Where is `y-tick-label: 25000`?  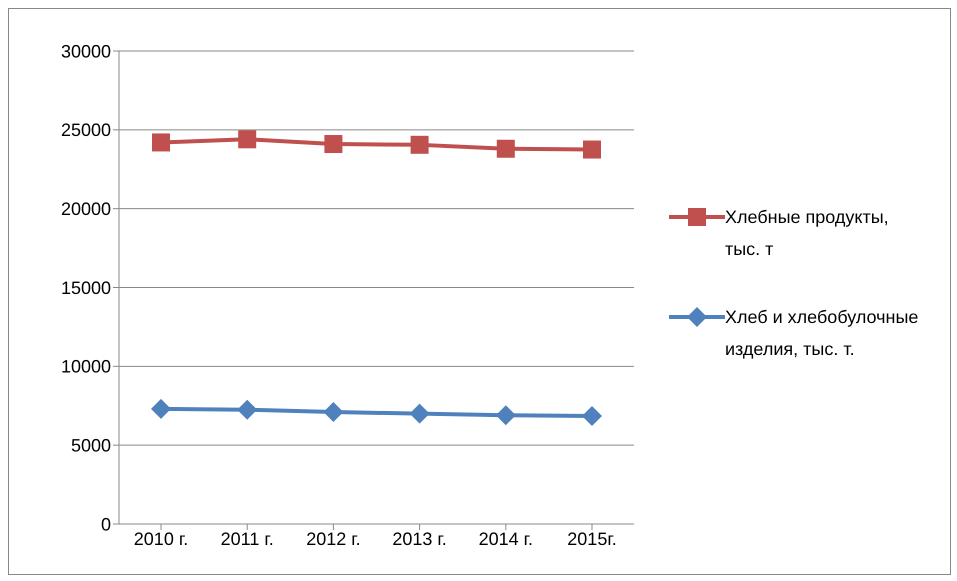 y-tick-label: 25000 is located at coordinates (85, 130).